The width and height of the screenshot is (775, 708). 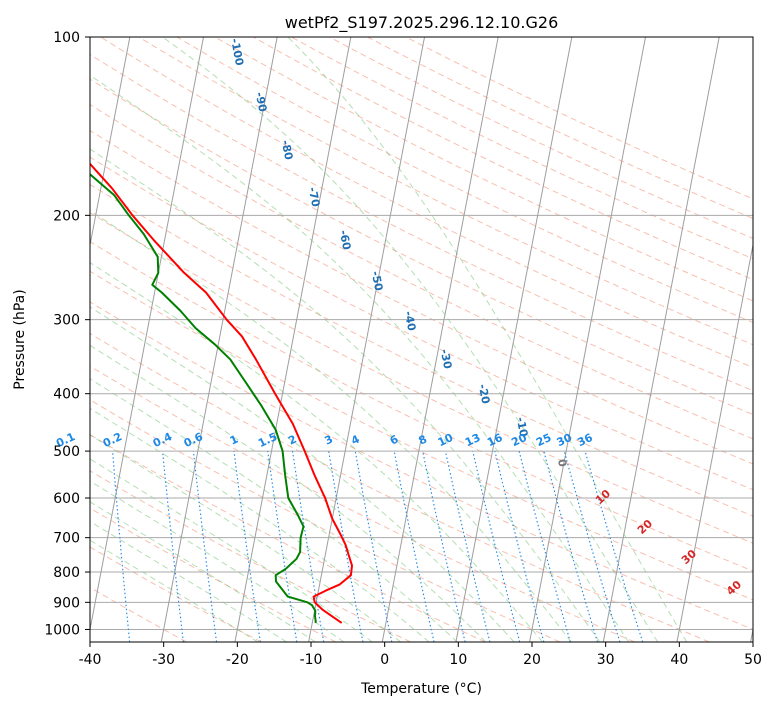 I want to click on isotherm-label: -30, so click(x=446, y=359).